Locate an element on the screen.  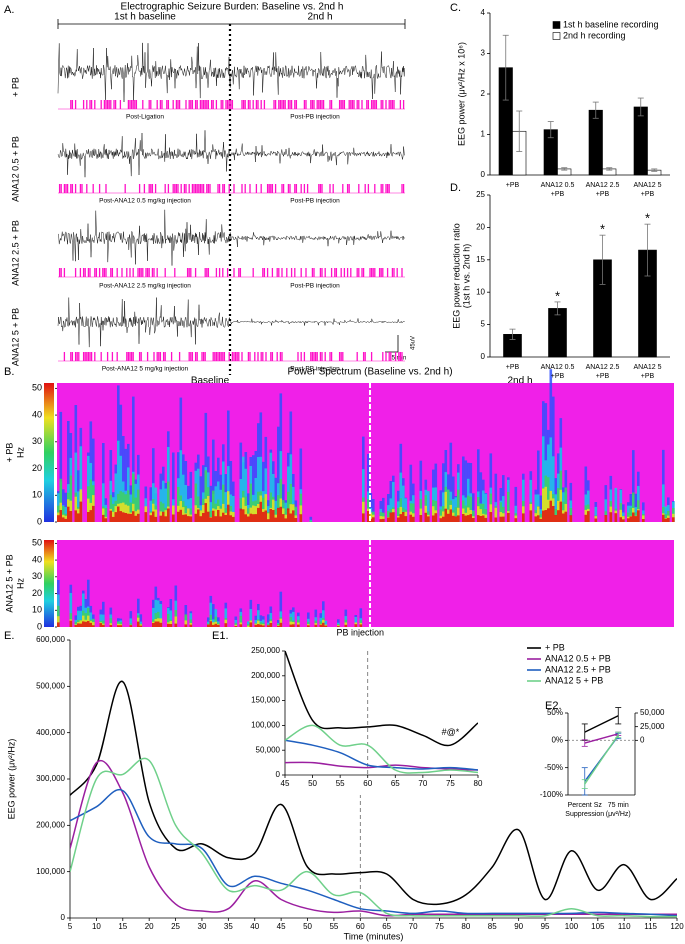
row-label: + PB is located at coordinates (9, 453).